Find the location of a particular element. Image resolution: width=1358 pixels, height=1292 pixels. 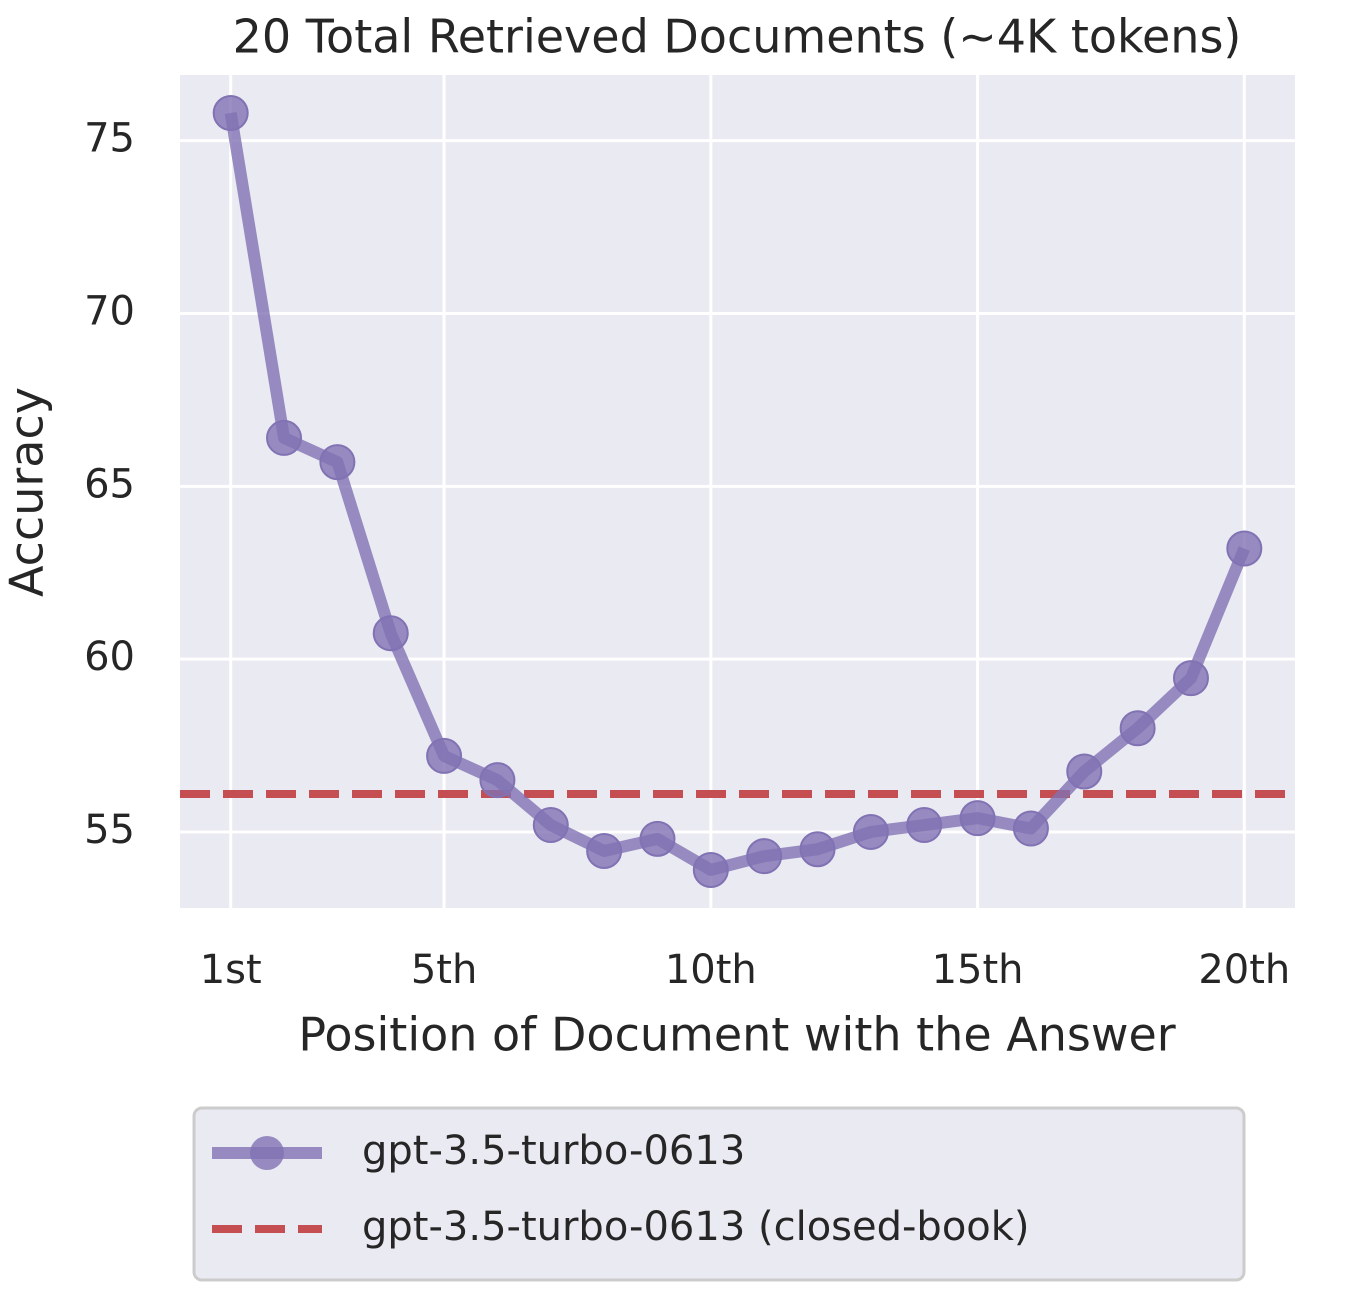

x-tick-label: 1st is located at coordinates (231, 970).